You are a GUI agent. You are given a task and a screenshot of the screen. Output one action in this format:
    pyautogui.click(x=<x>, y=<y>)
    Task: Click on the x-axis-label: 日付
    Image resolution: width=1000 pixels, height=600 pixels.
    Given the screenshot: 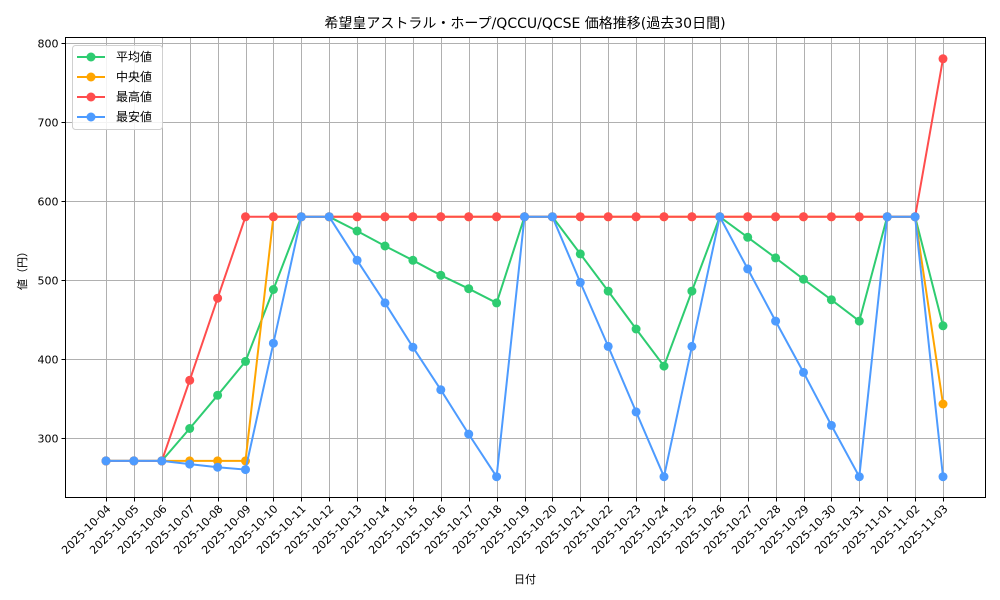 What is the action you would take?
    pyautogui.click(x=525, y=579)
    